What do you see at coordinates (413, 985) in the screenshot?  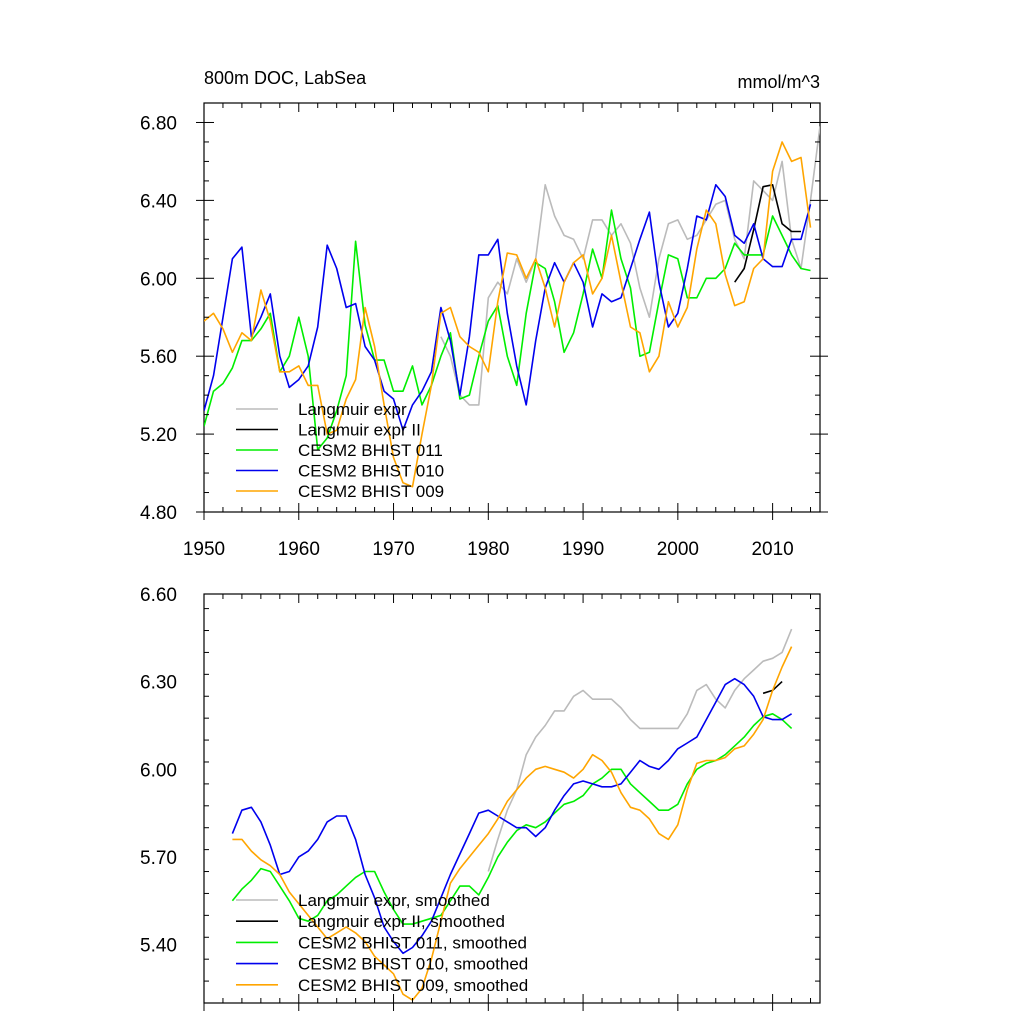 I see `legend-label: CESM2 BHIST 009, smoothed` at bounding box center [413, 985].